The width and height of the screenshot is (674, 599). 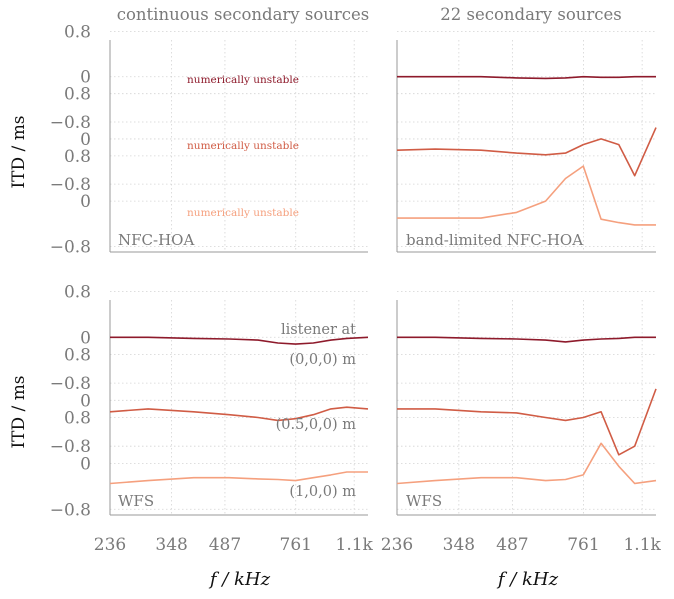 I want to click on panel-nfc-hoa-band-limited, so click(x=526, y=142).